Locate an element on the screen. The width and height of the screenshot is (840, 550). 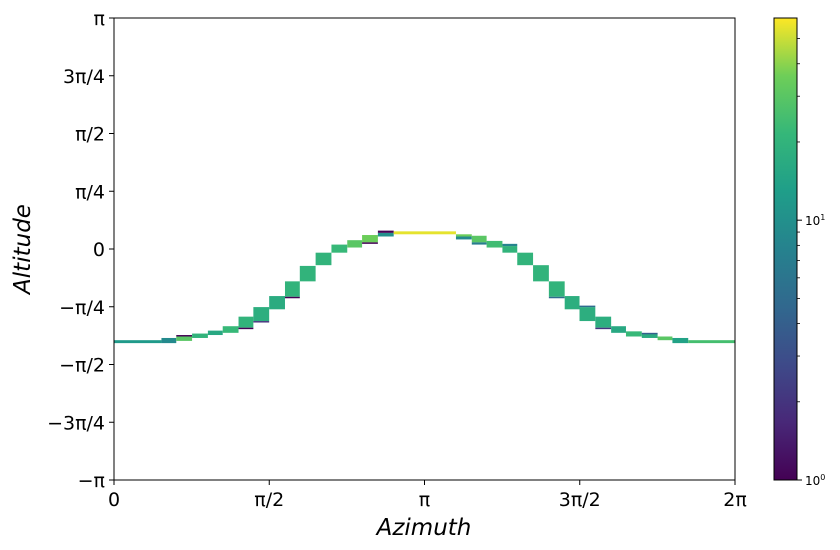
y-tick-label: 0 is located at coordinates (99, 250).